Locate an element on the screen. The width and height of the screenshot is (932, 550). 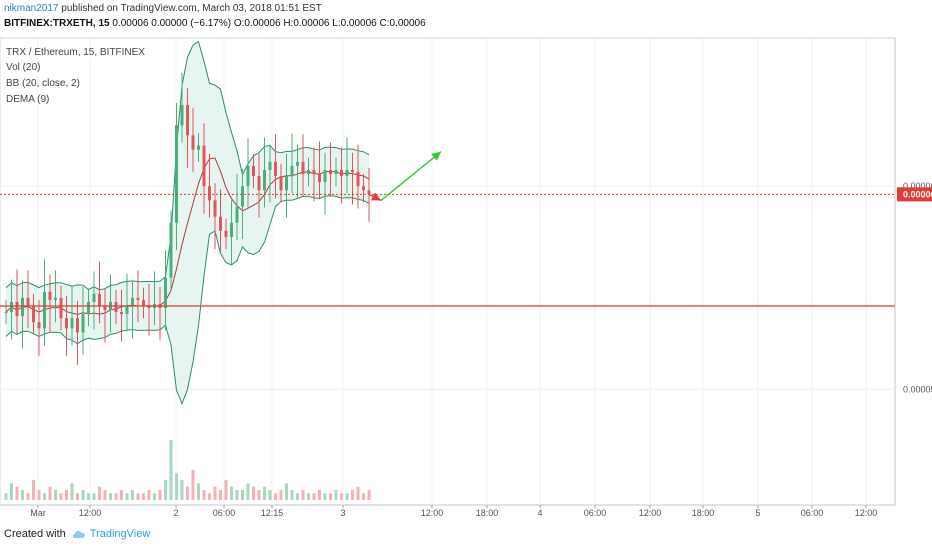
footer: Created with TradingView is located at coordinates (77, 534).